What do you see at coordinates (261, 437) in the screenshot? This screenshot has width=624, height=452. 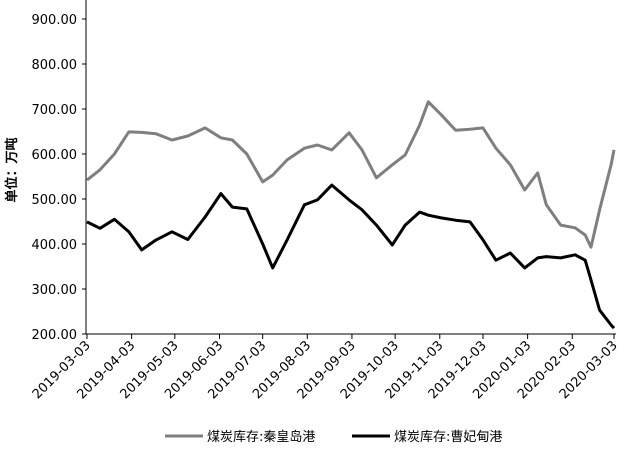 I see `legend-label: 煤炭库存:秦皇岛港` at bounding box center [261, 437].